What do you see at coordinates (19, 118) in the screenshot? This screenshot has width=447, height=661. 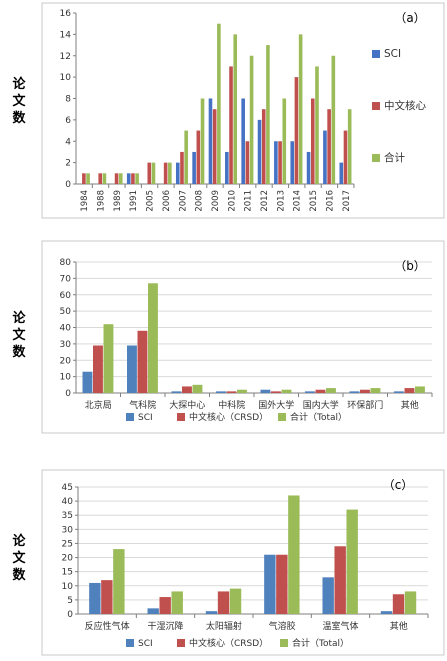 I see `y-axis-label-char: 数` at bounding box center [19, 118].